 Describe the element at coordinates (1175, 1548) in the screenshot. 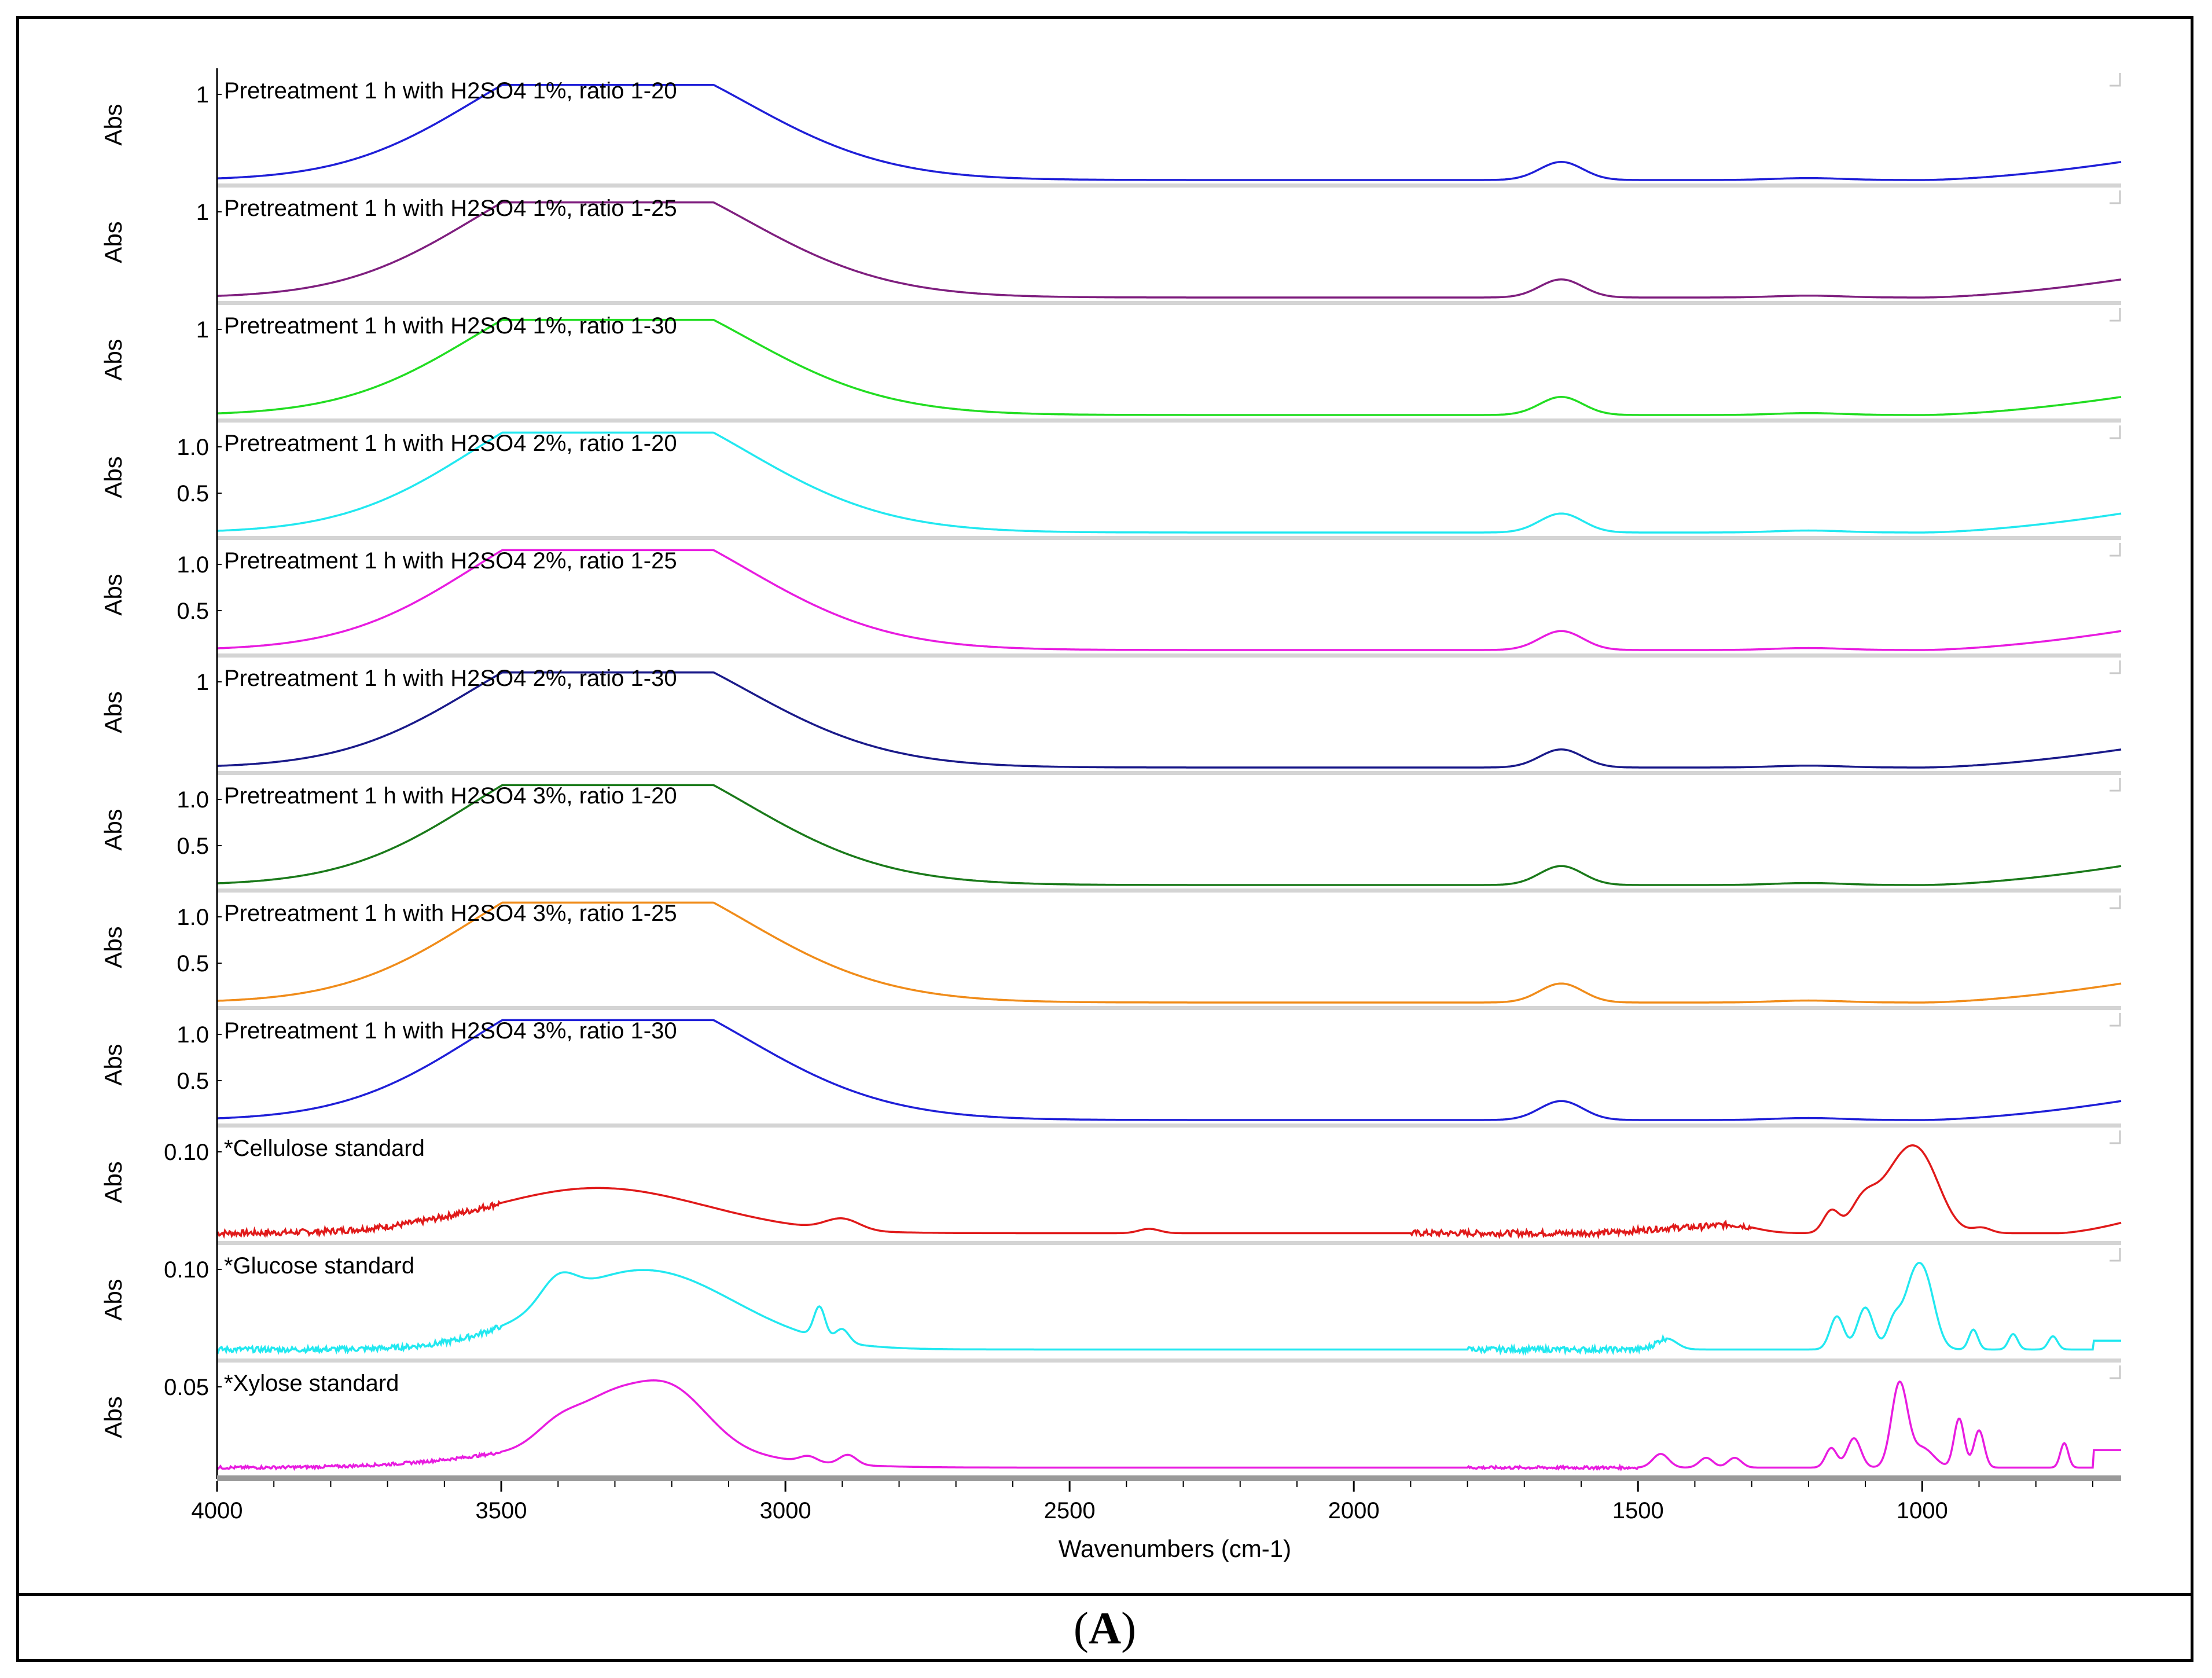

I see `x-axis-title: Wavenumbers (cm-1)` at that location.